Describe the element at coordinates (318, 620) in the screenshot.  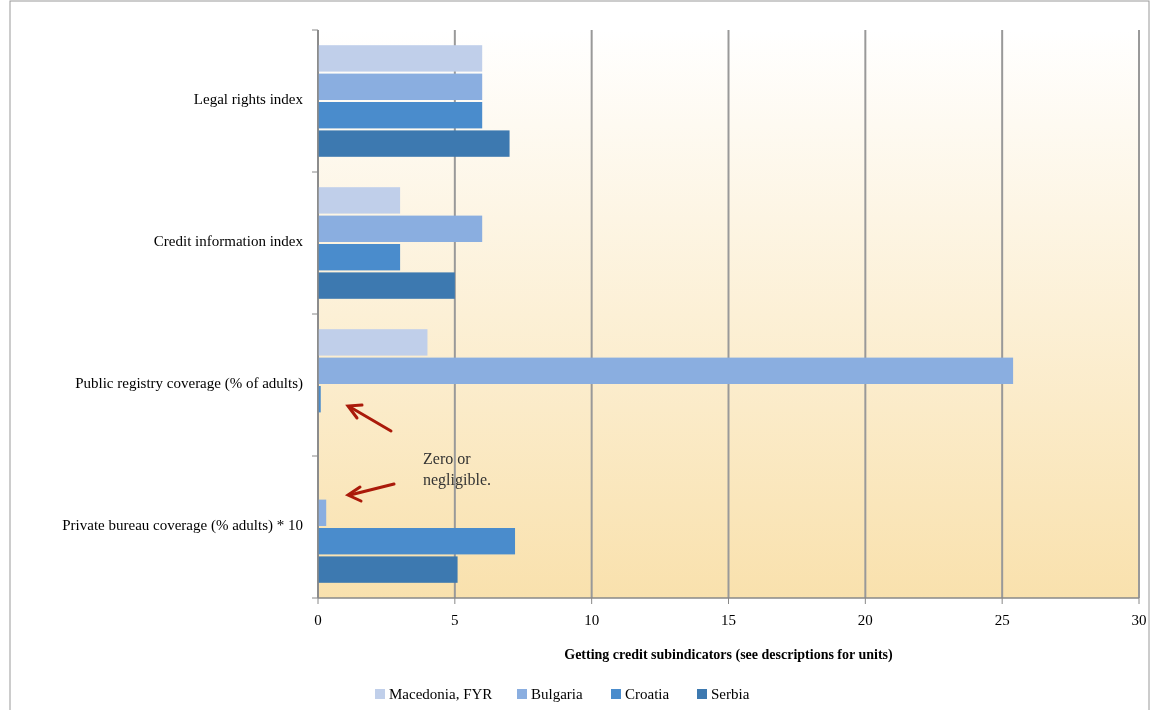
I see `x-tick-label: 0` at that location.